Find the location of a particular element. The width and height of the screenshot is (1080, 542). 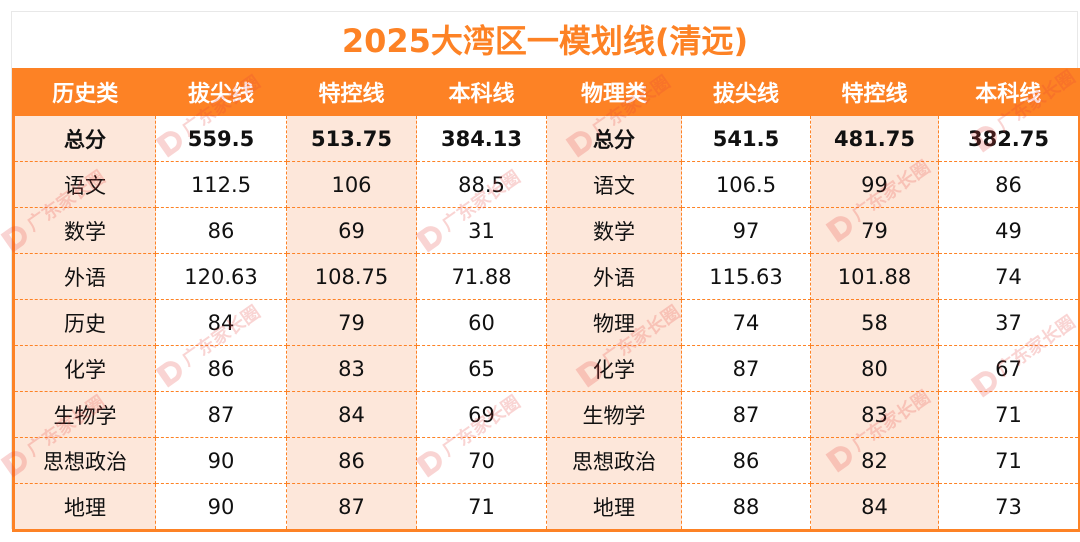

physics-subject-cell: 思想政治 is located at coordinates (614, 460).